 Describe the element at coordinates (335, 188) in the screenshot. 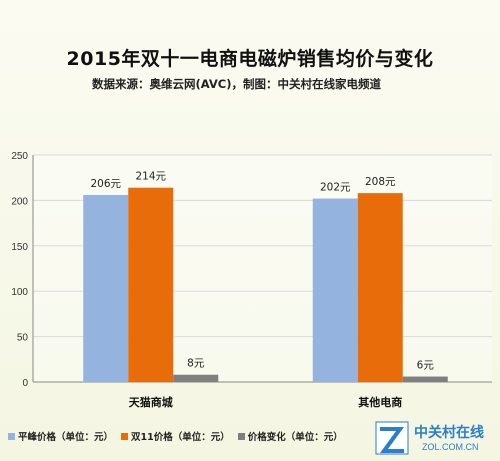

I see `data-label: 202元` at that location.